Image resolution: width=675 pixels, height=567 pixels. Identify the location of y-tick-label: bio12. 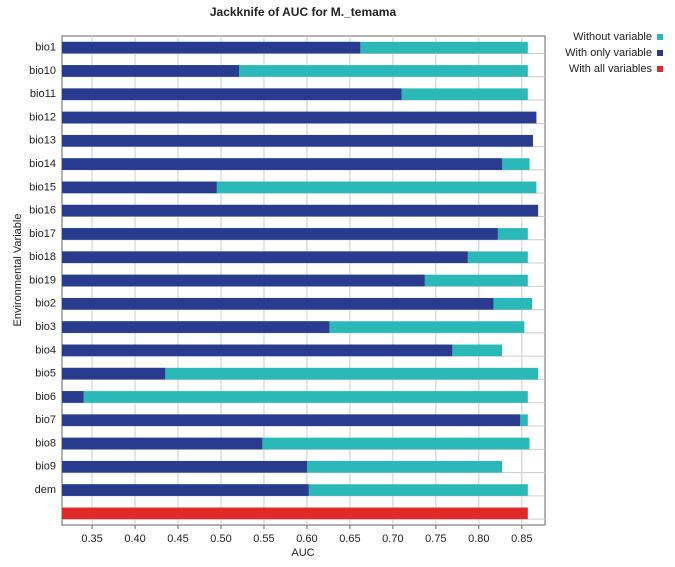
(42, 117).